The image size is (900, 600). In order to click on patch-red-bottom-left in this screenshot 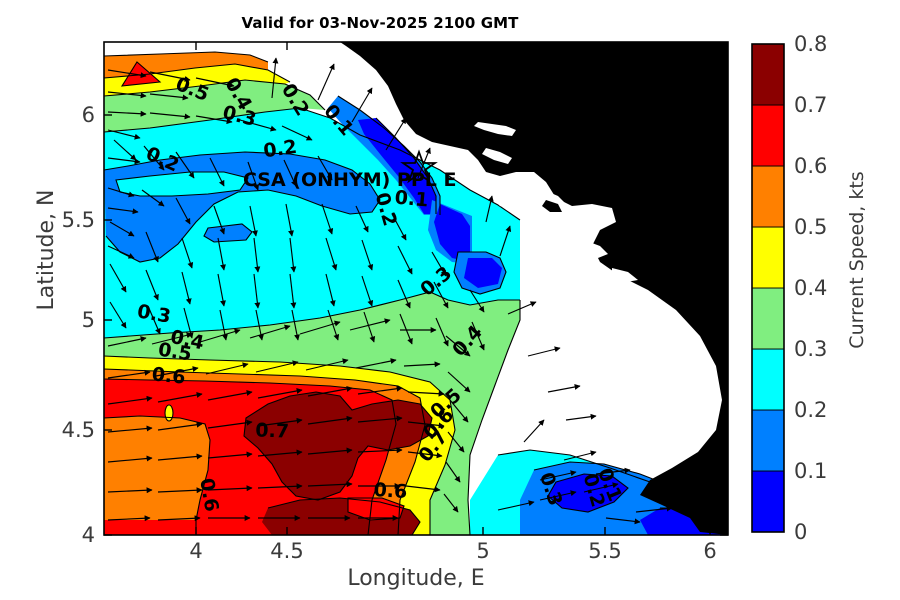, I will do `click(152, 527)`.